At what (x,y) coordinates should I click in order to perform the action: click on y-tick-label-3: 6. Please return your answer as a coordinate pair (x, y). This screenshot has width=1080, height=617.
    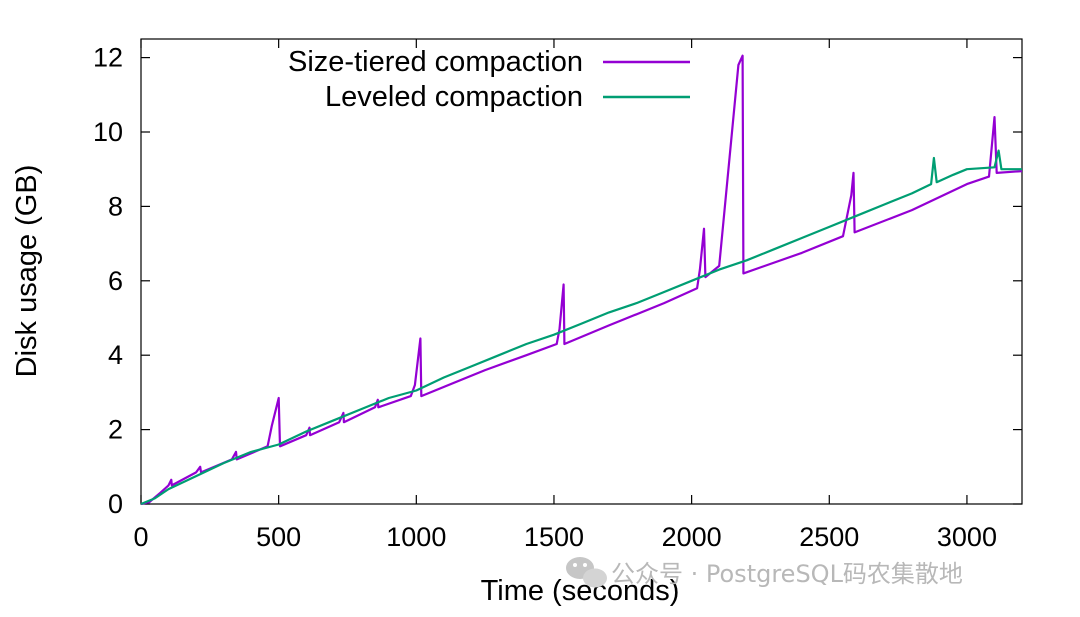
    Looking at the image, I should click on (115, 281).